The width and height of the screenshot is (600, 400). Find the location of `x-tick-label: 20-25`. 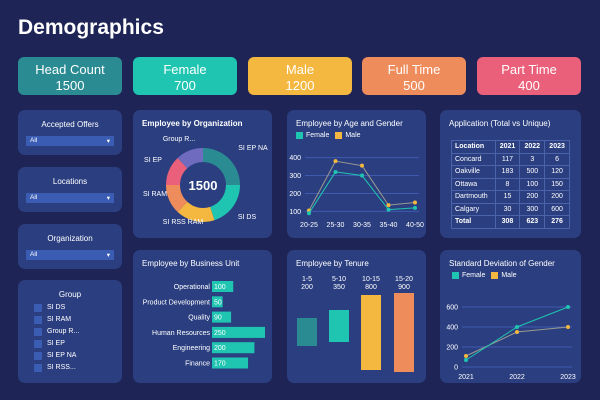

x-tick-label: 20-25 is located at coordinates (309, 225).